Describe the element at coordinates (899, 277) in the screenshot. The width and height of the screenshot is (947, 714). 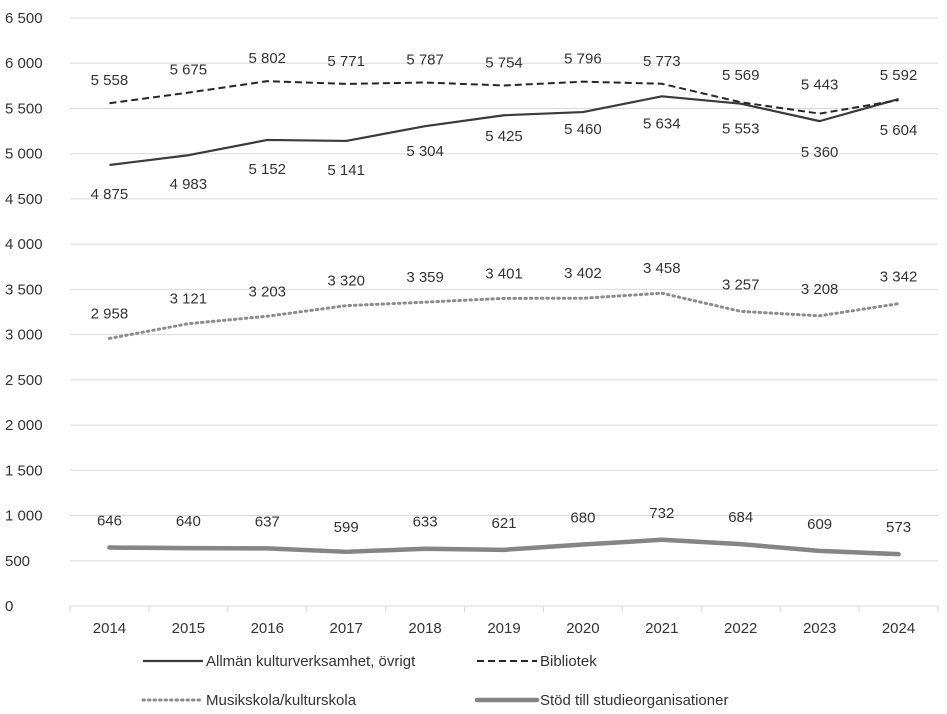
I see `data-label: 3 342` at that location.